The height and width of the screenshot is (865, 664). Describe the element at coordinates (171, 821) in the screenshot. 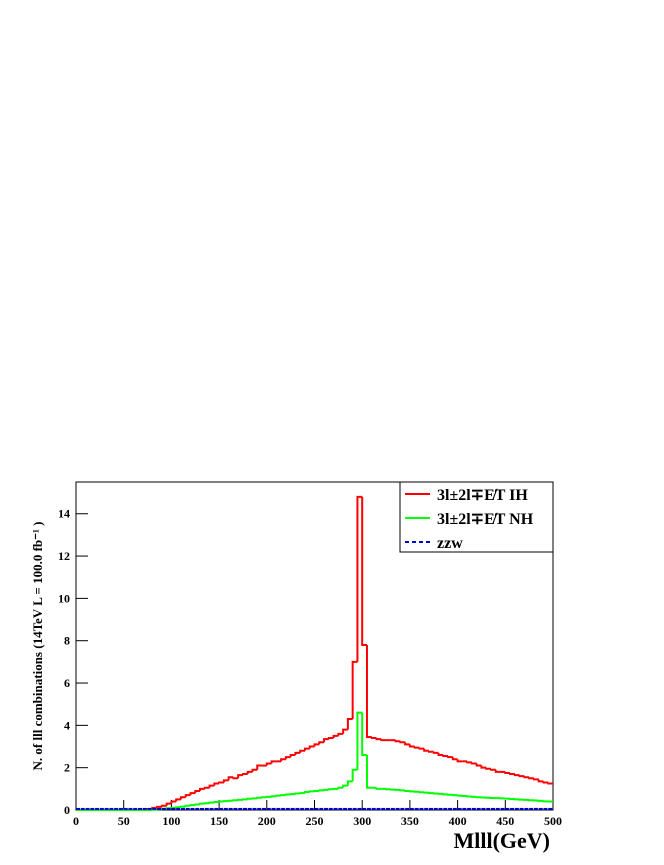

I see `x-tick-label: 100` at that location.